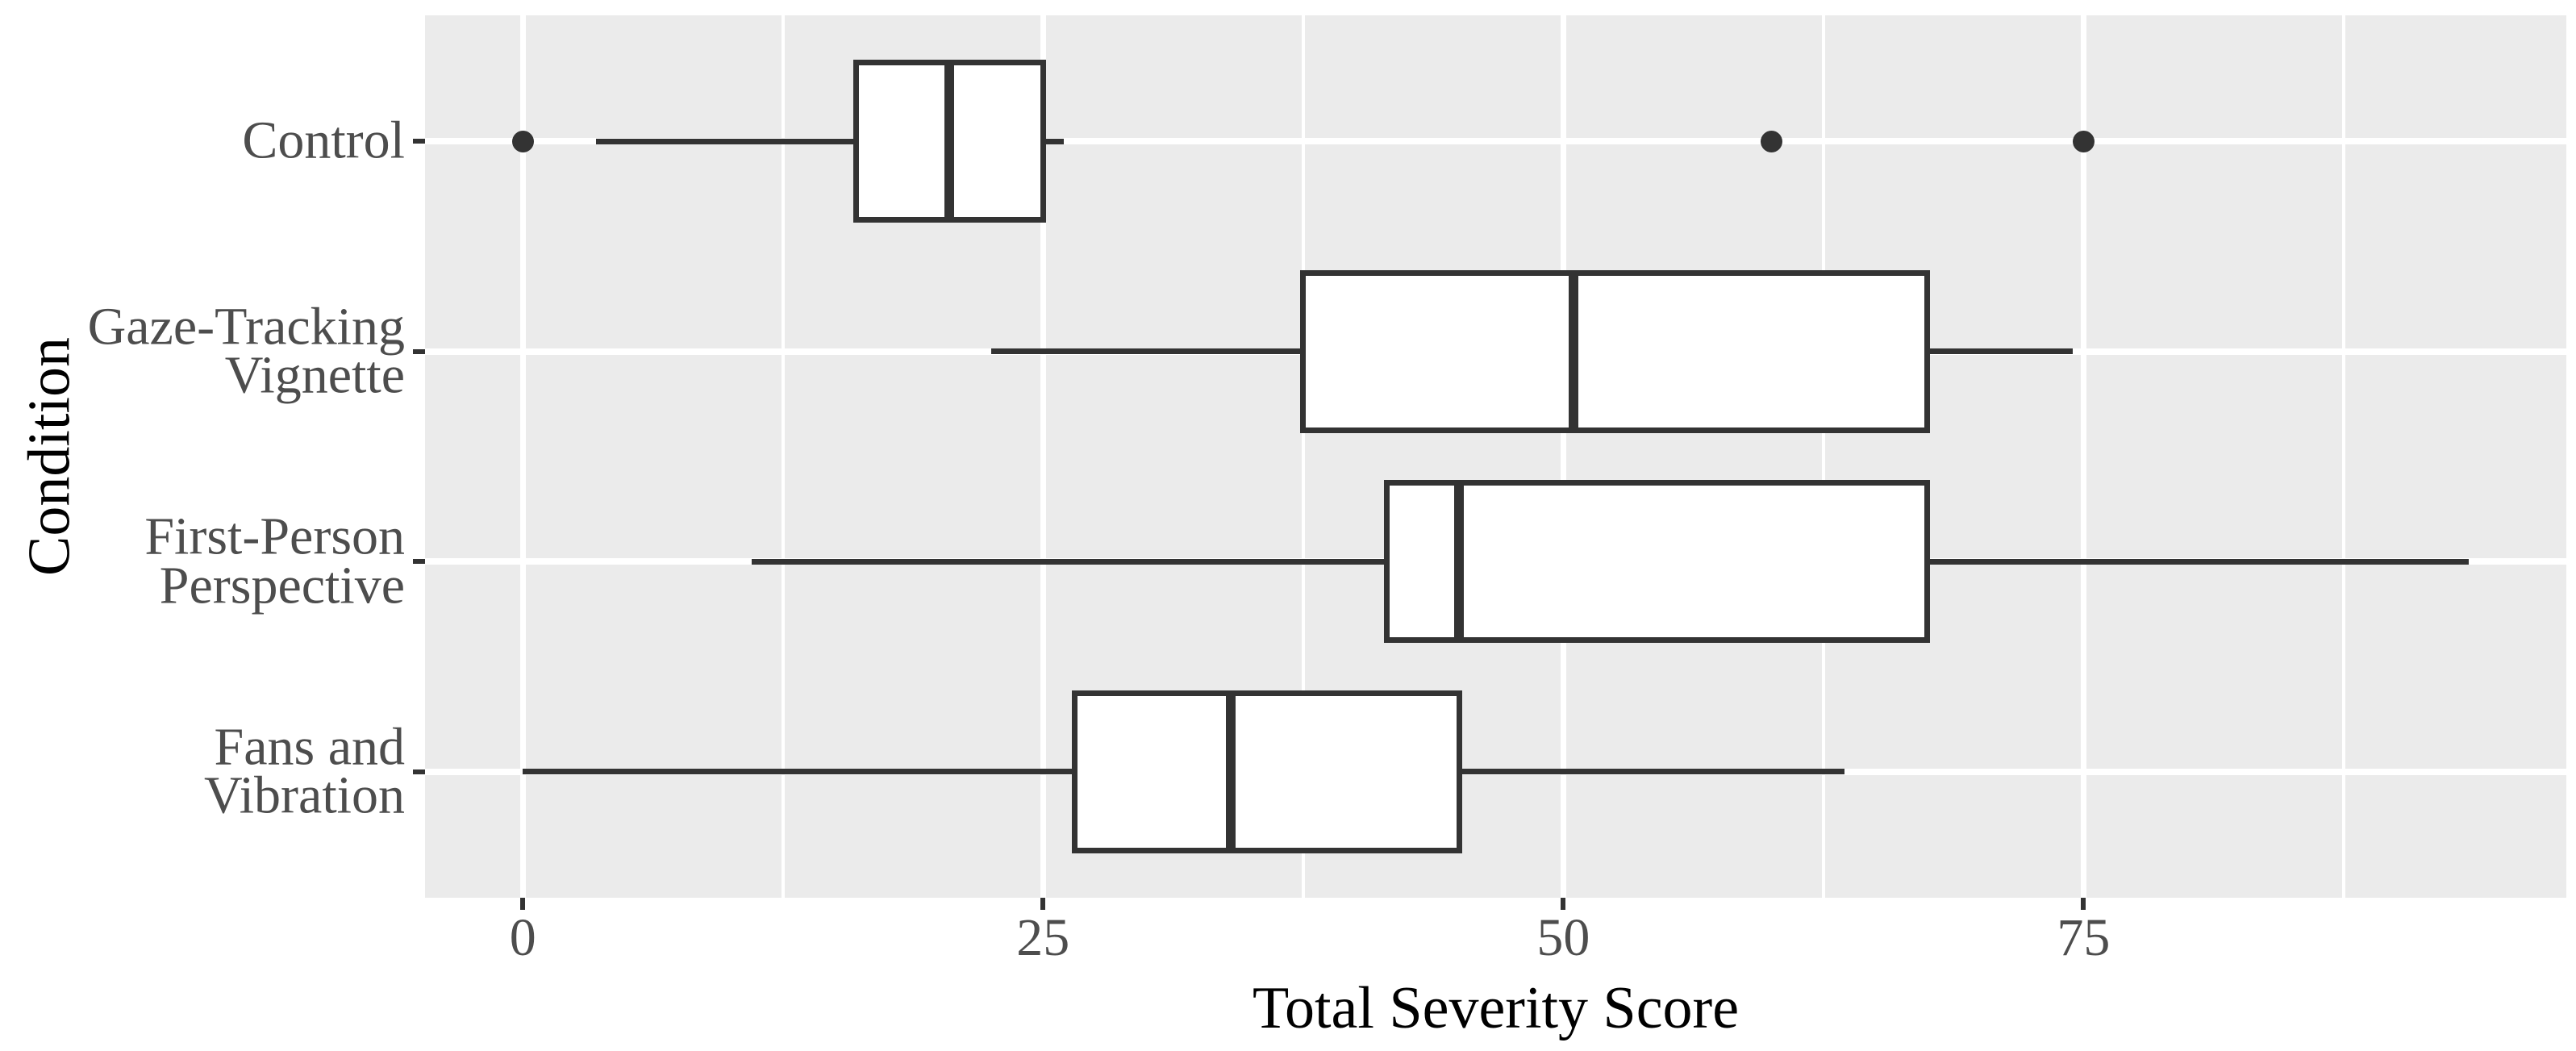 This screenshot has width=2576, height=1051. What do you see at coordinates (1043, 938) in the screenshot?
I see `x-tick-label: 25` at bounding box center [1043, 938].